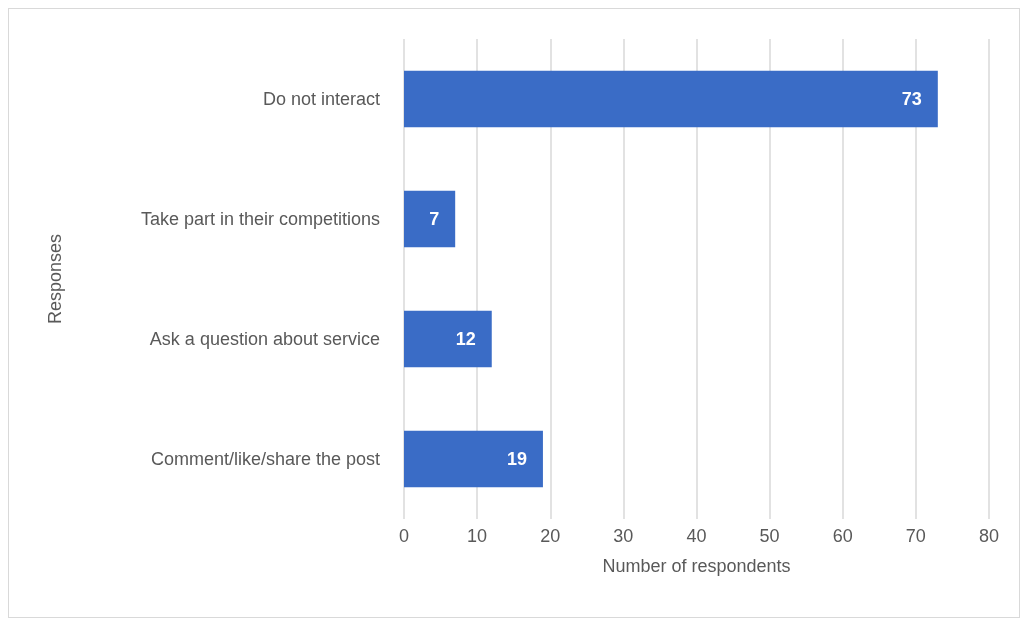  I want to click on x-tick-label: 60, so click(842, 536).